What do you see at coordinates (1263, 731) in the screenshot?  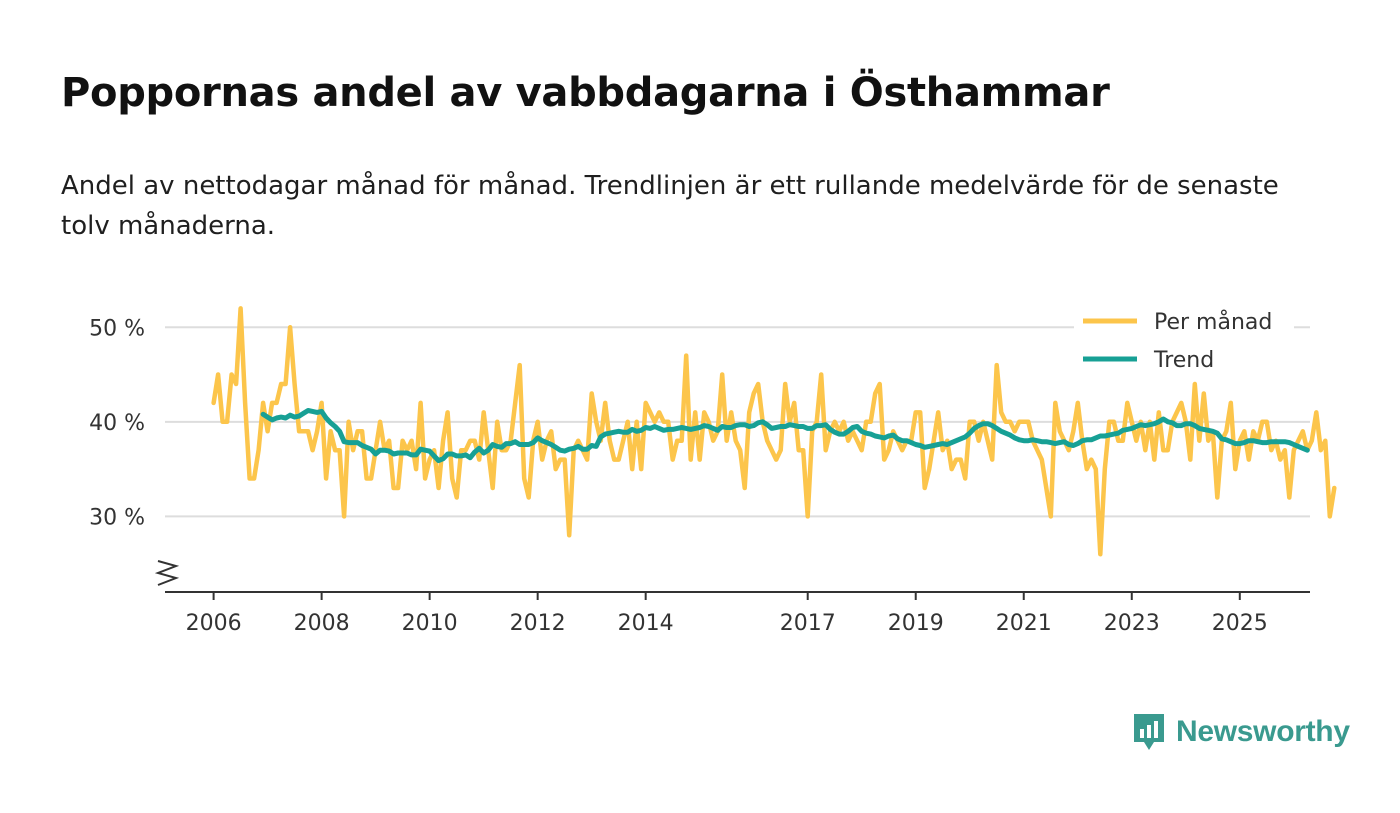 I see `newsworthy-logo-text: Newsworthy` at bounding box center [1263, 731].